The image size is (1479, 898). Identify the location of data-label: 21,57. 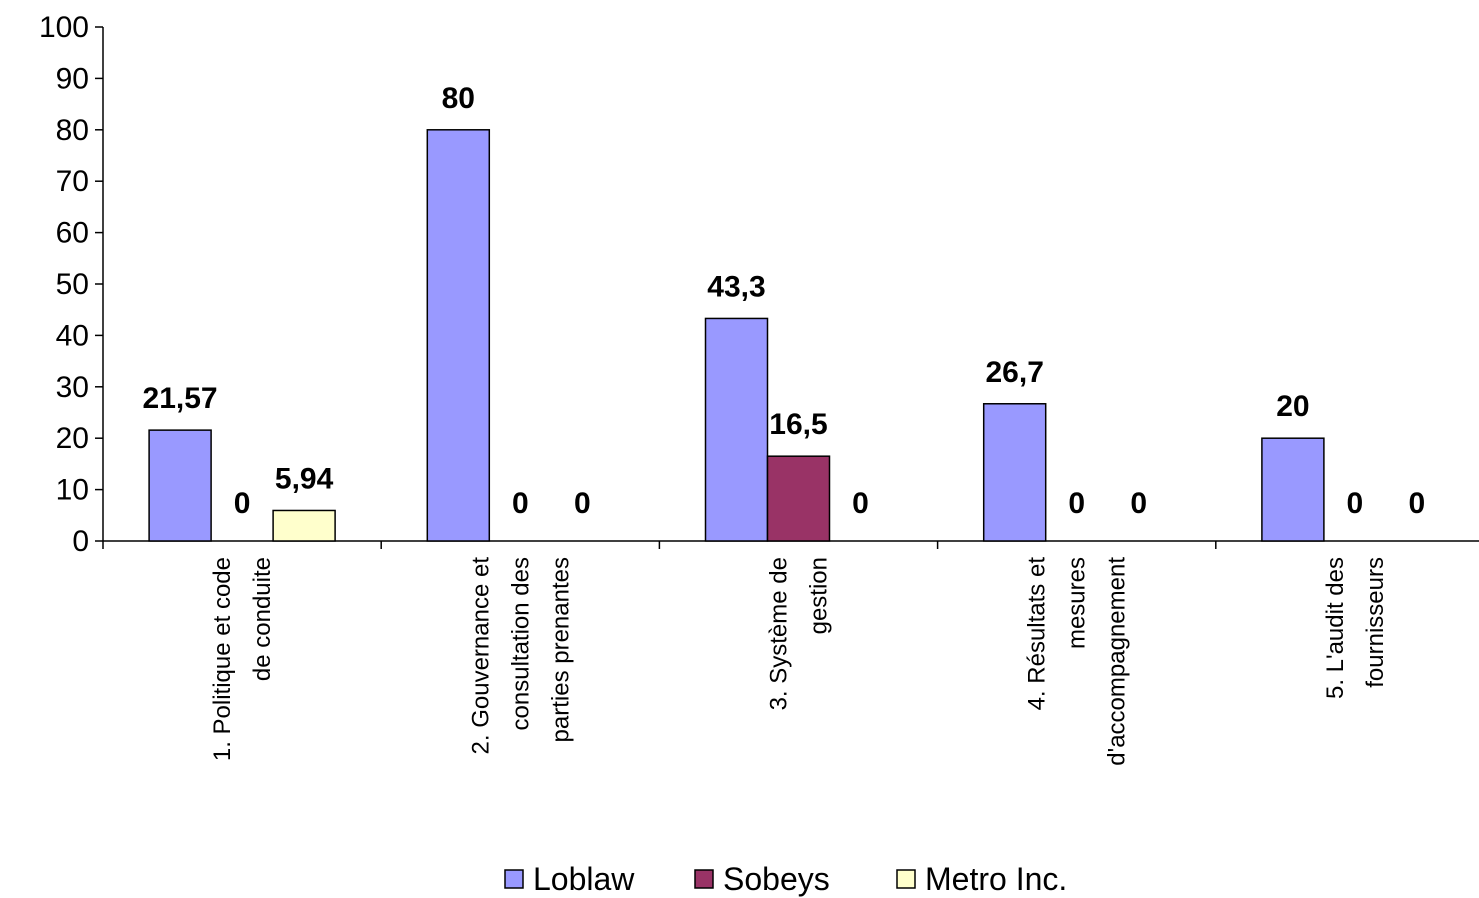
(180, 398).